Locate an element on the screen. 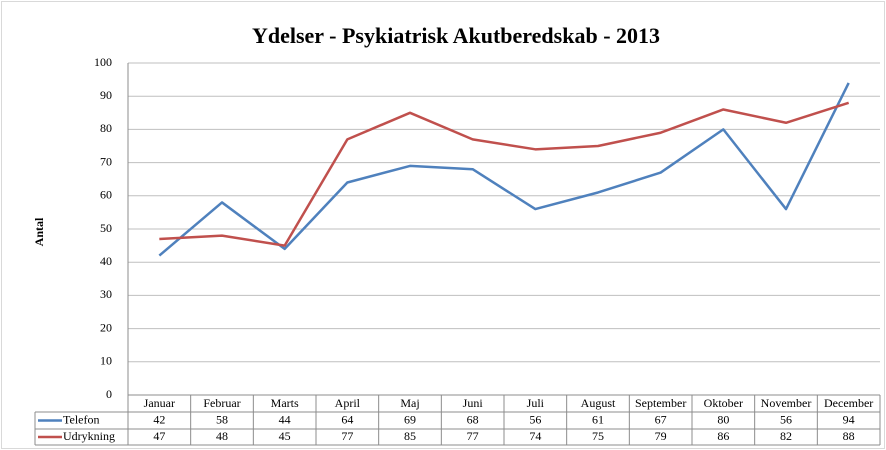 This screenshot has height=450, width=886. x-tick-label: Maj is located at coordinates (409, 403).